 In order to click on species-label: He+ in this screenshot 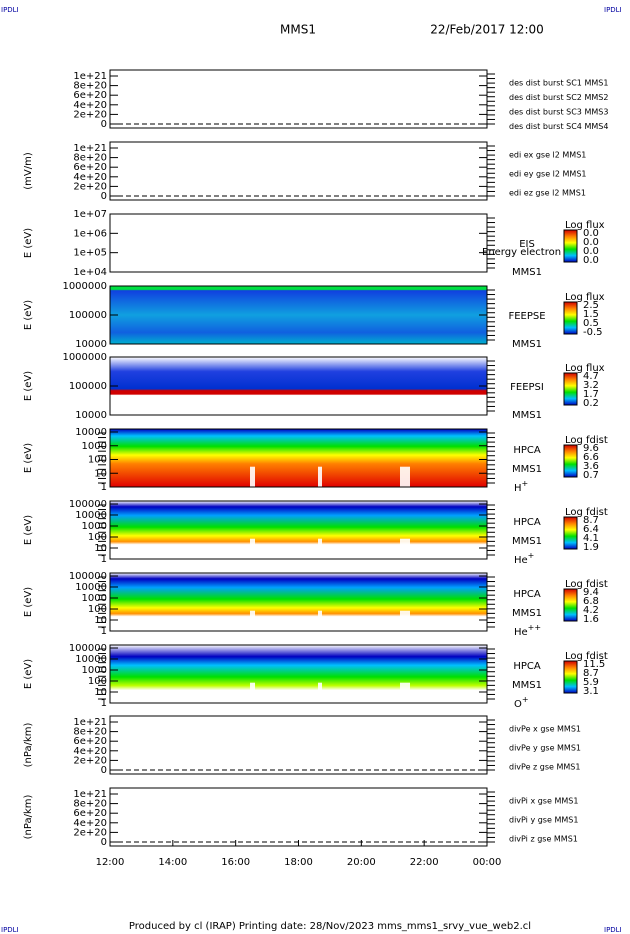, I will do `click(524, 559)`.